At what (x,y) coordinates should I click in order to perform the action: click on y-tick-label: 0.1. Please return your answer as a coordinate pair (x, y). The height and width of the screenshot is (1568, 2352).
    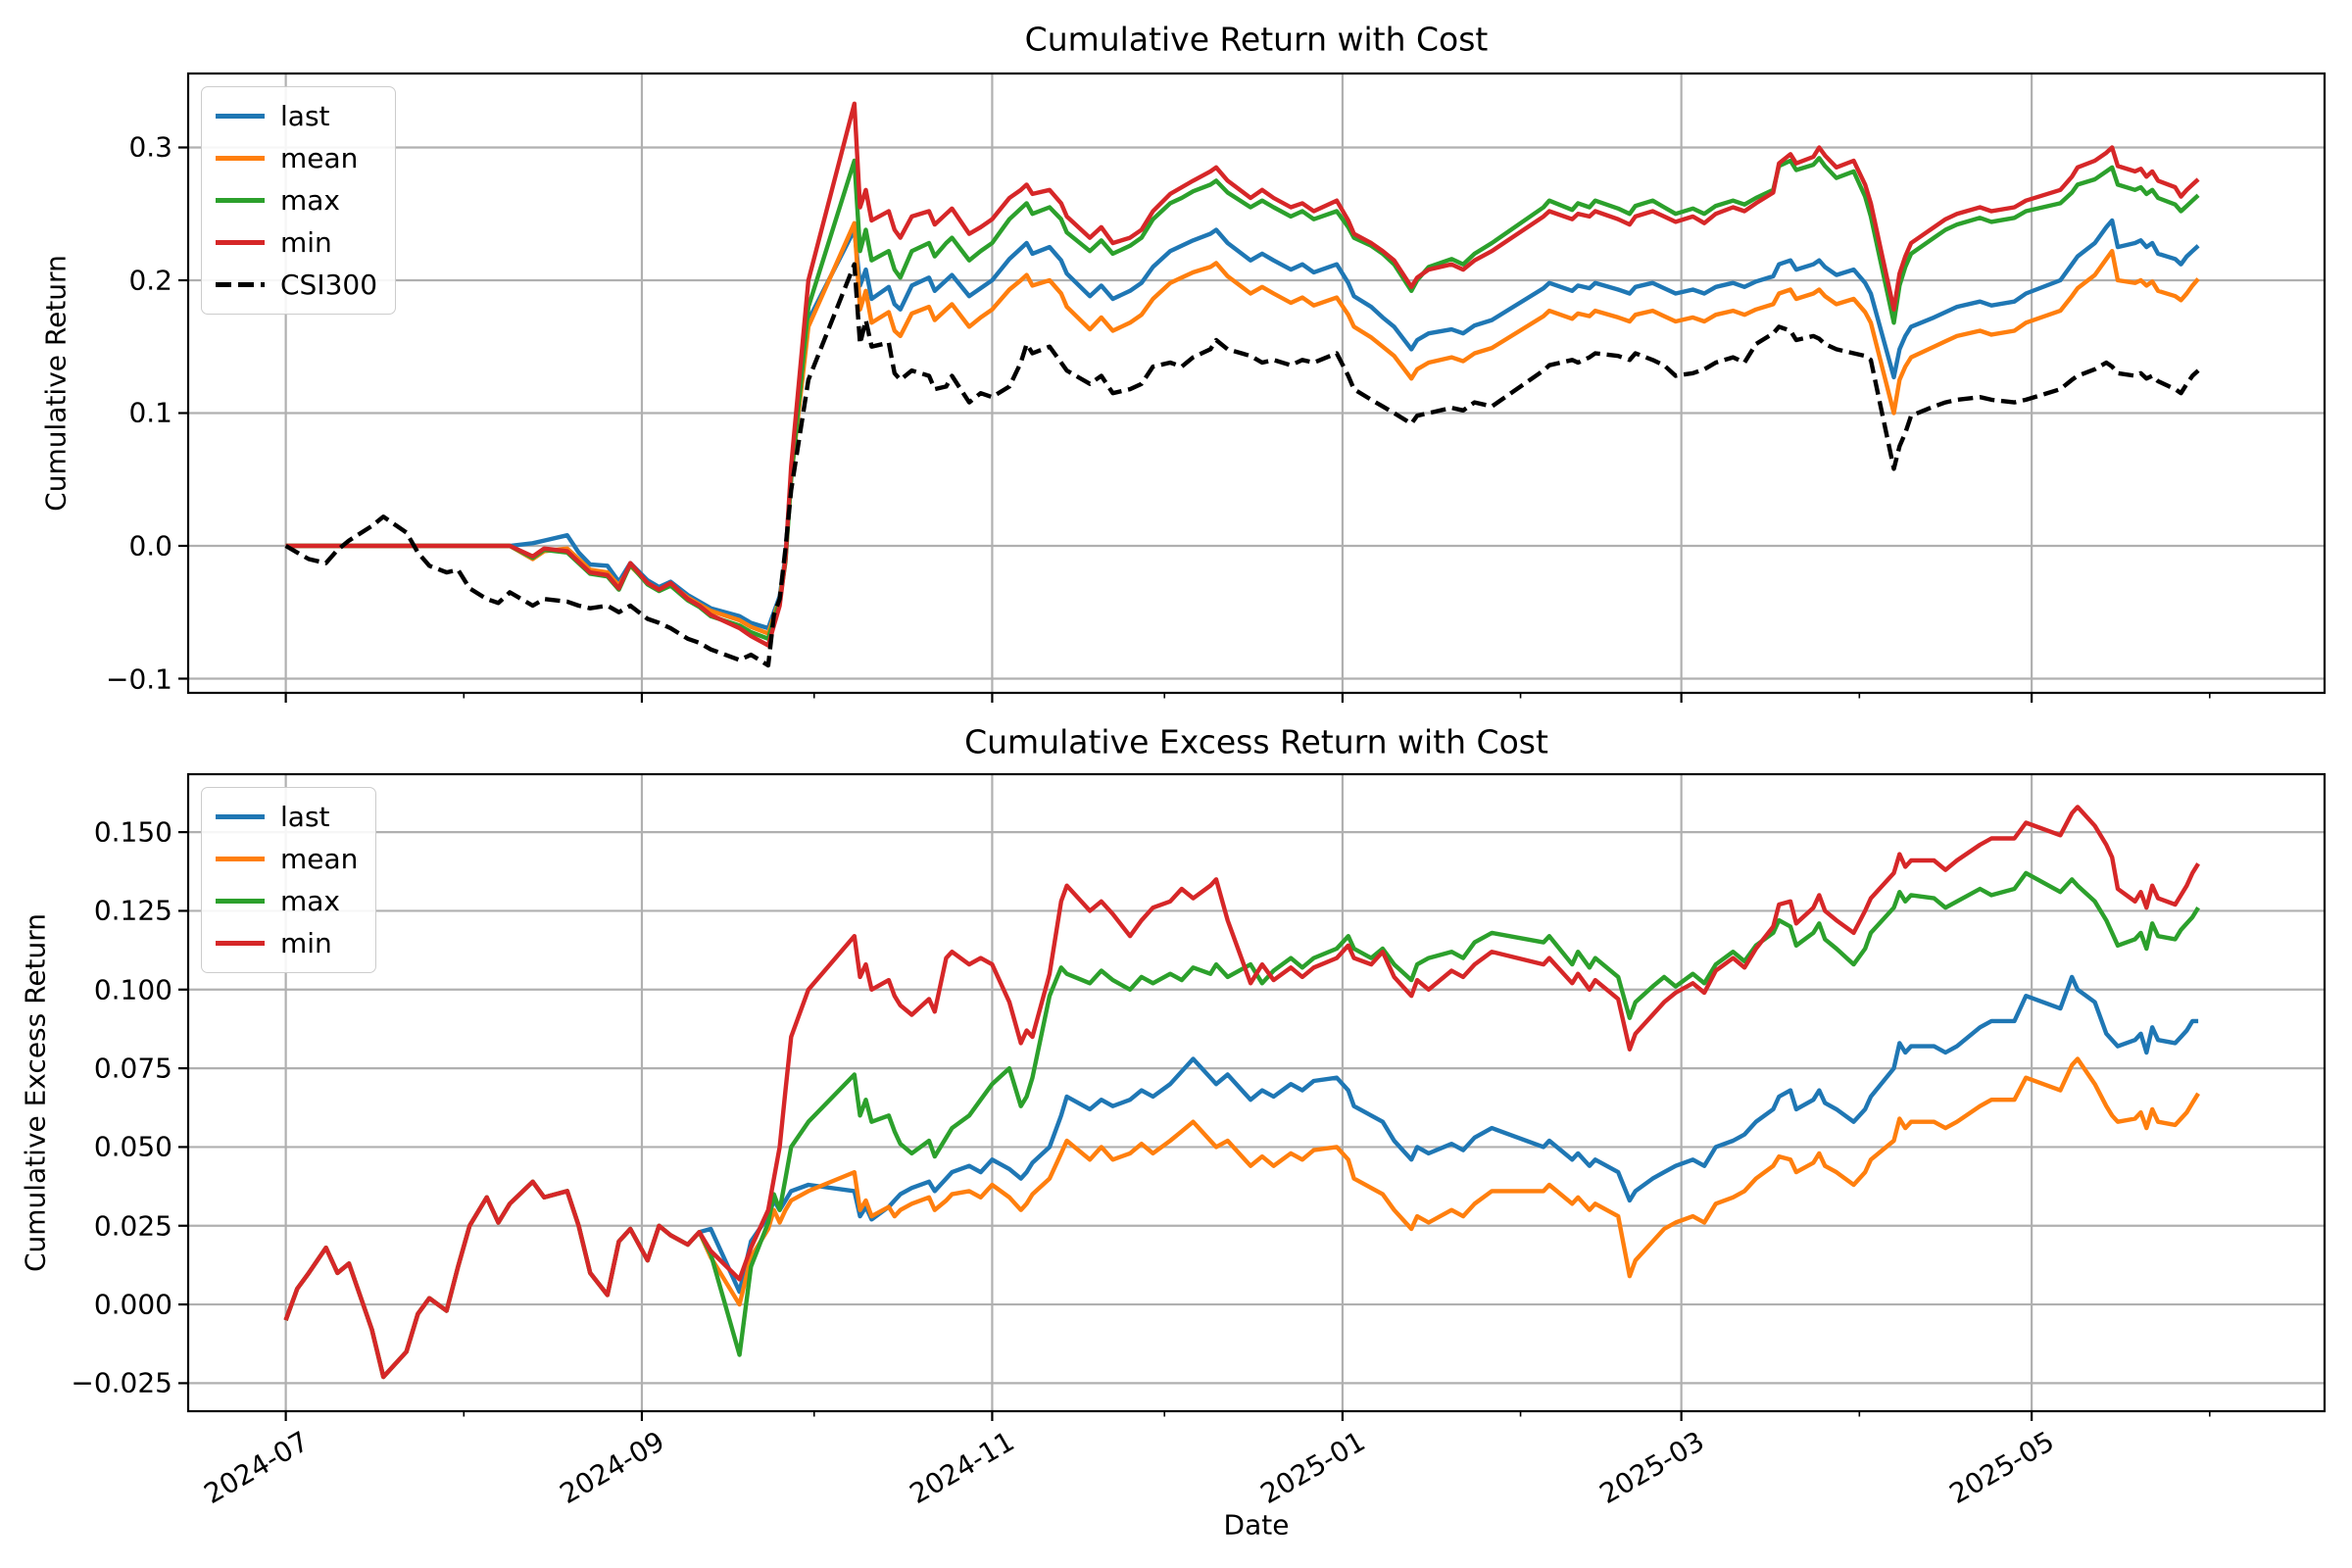
    Looking at the image, I should click on (150, 412).